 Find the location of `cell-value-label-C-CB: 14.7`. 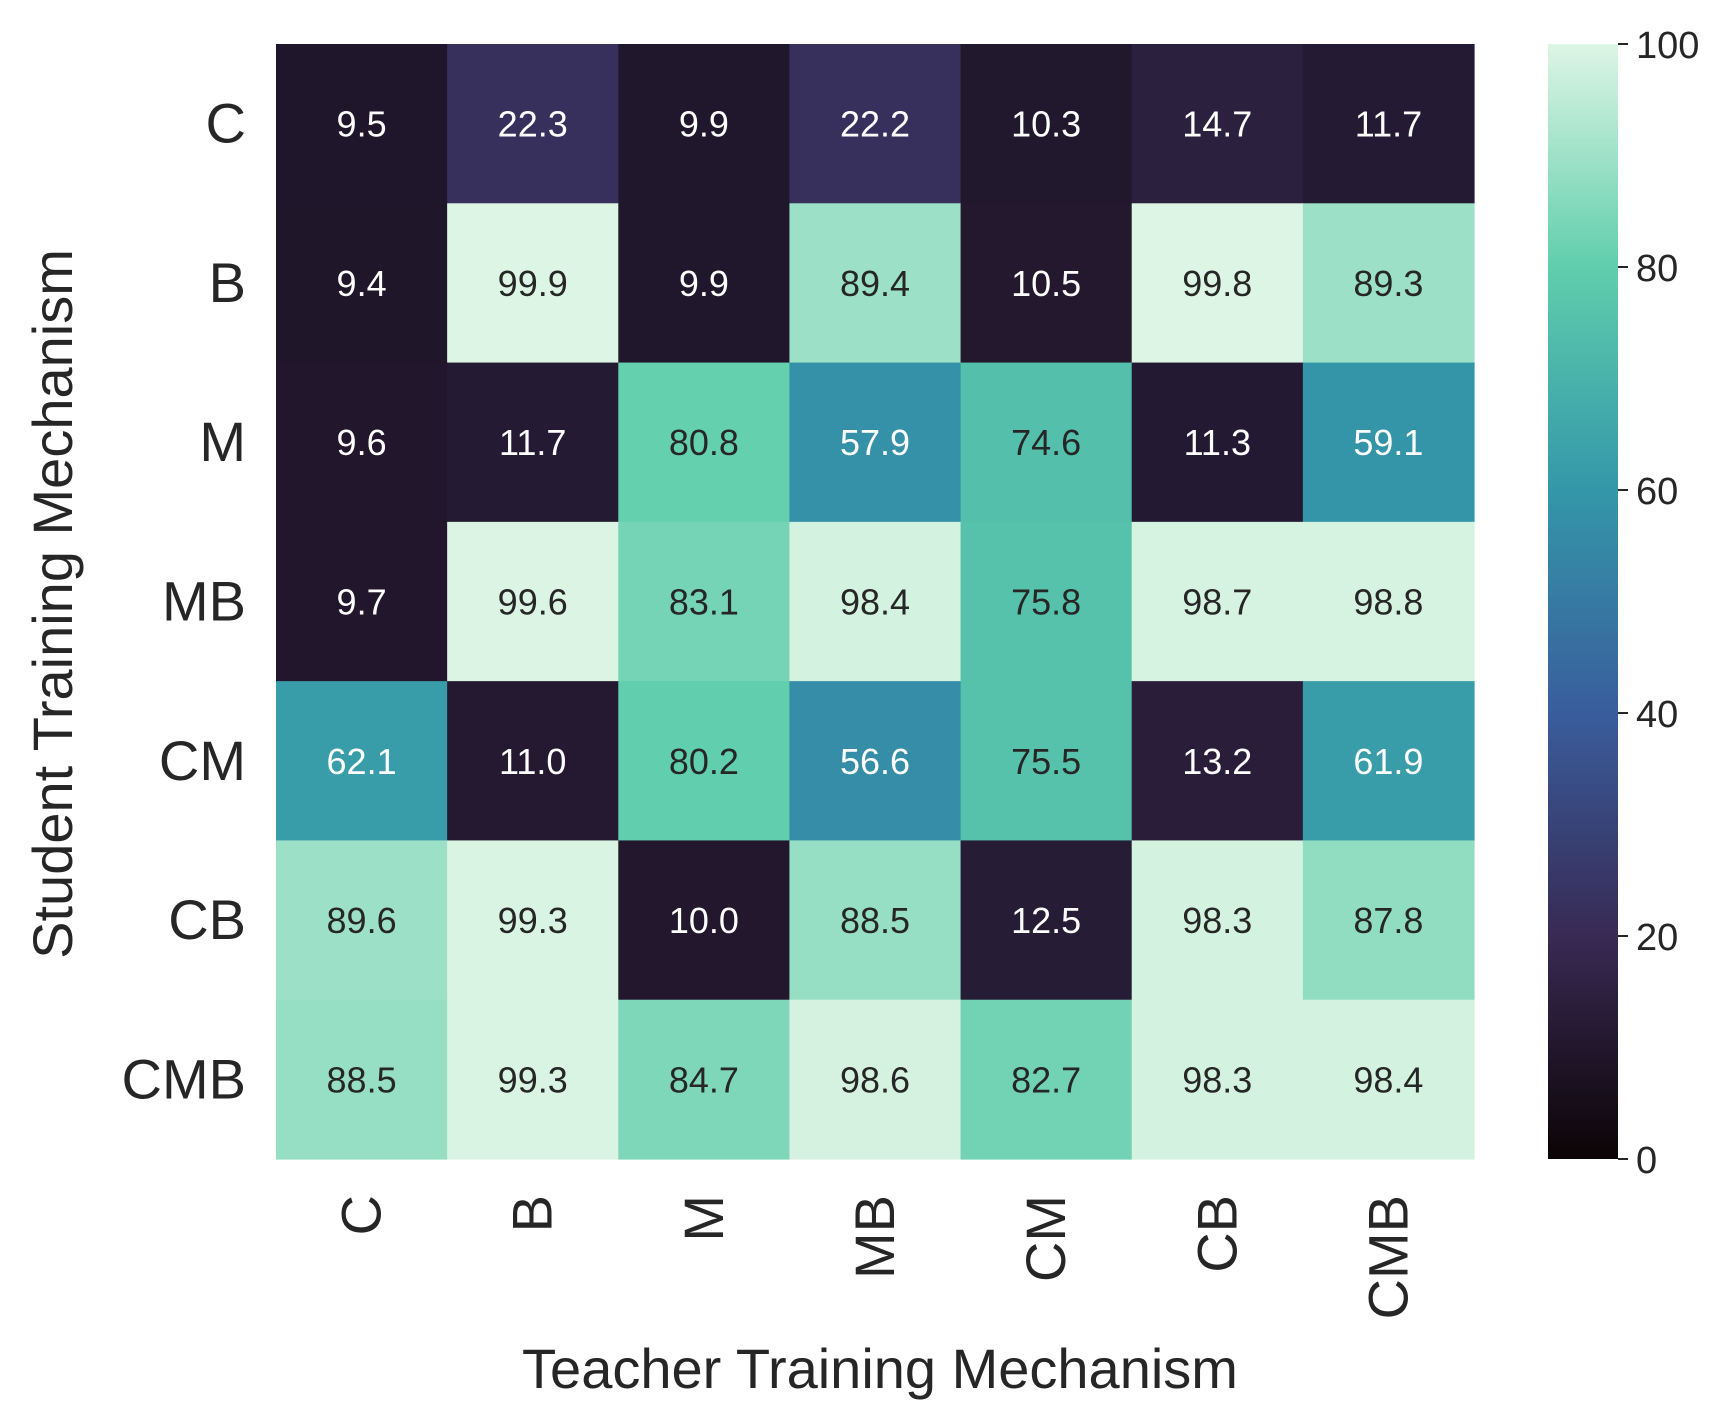

cell-value-label-C-CB: 14.7 is located at coordinates (1217, 124).